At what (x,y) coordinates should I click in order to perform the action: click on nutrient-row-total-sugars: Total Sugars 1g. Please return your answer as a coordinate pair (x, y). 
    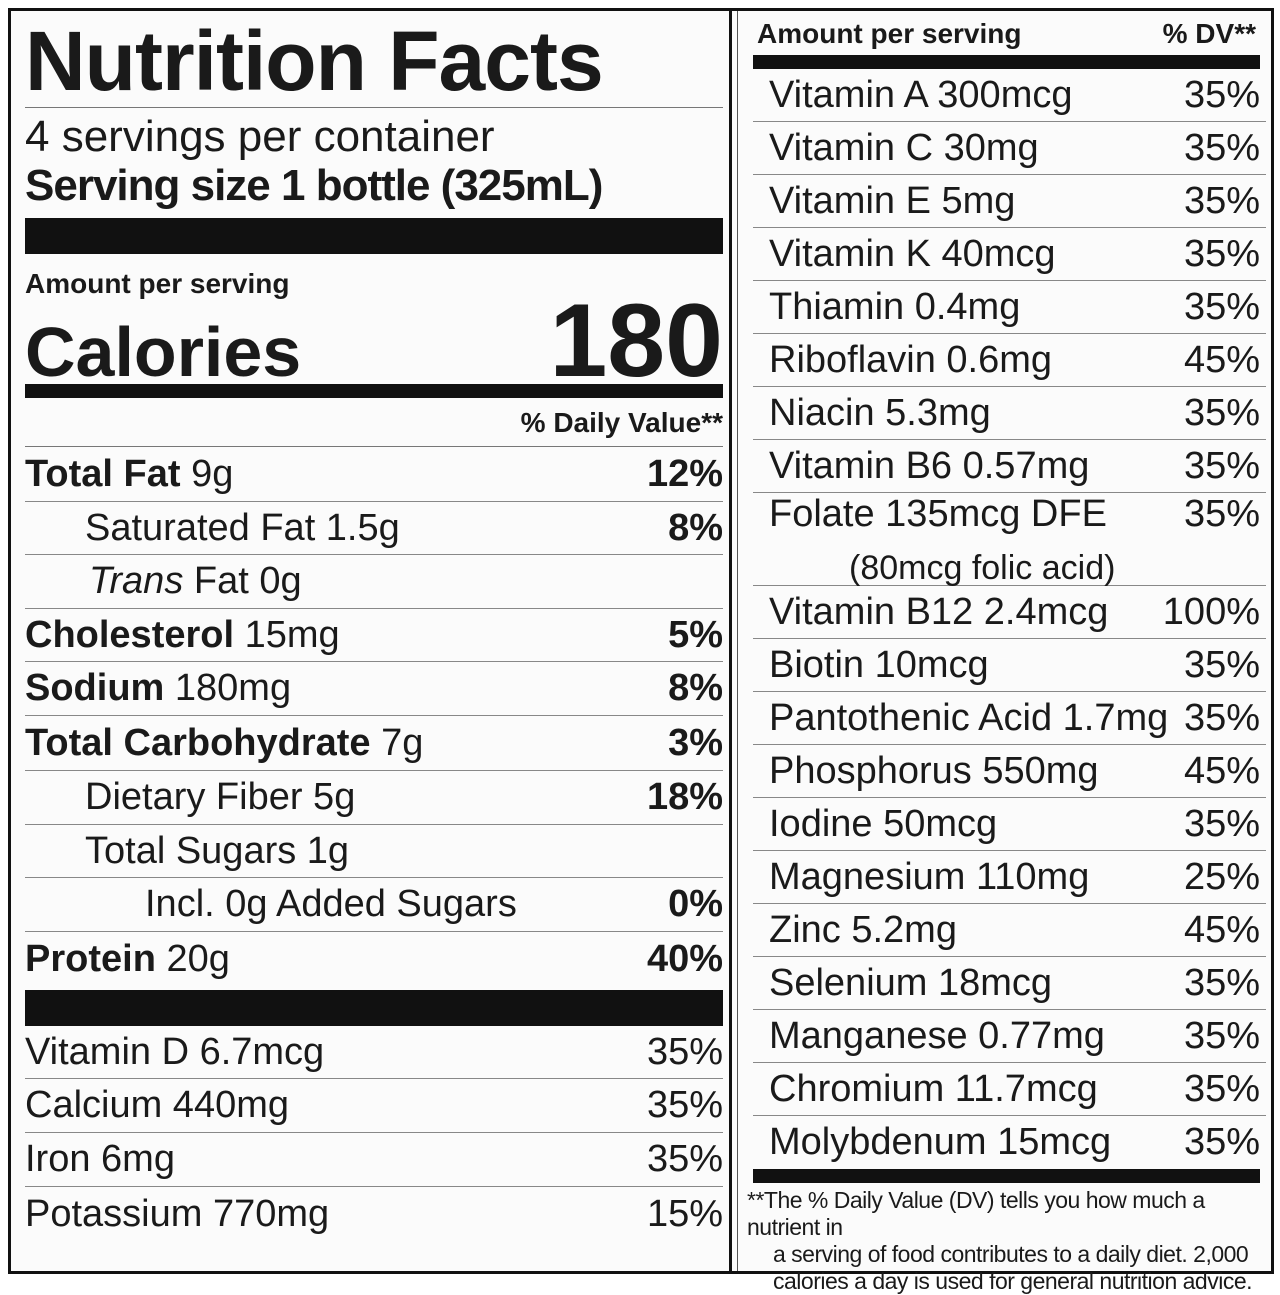
    Looking at the image, I should click on (374, 851).